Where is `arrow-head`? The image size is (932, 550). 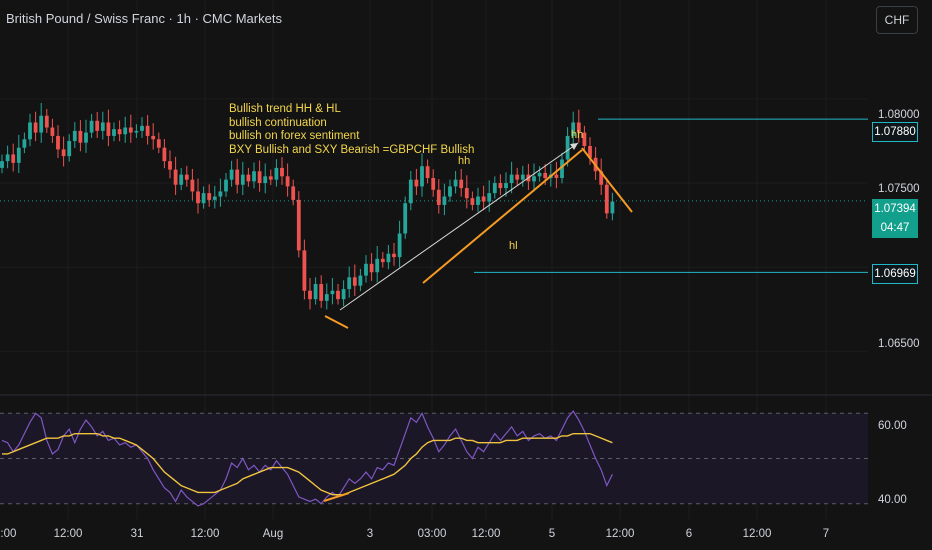
arrow-head is located at coordinates (574, 146).